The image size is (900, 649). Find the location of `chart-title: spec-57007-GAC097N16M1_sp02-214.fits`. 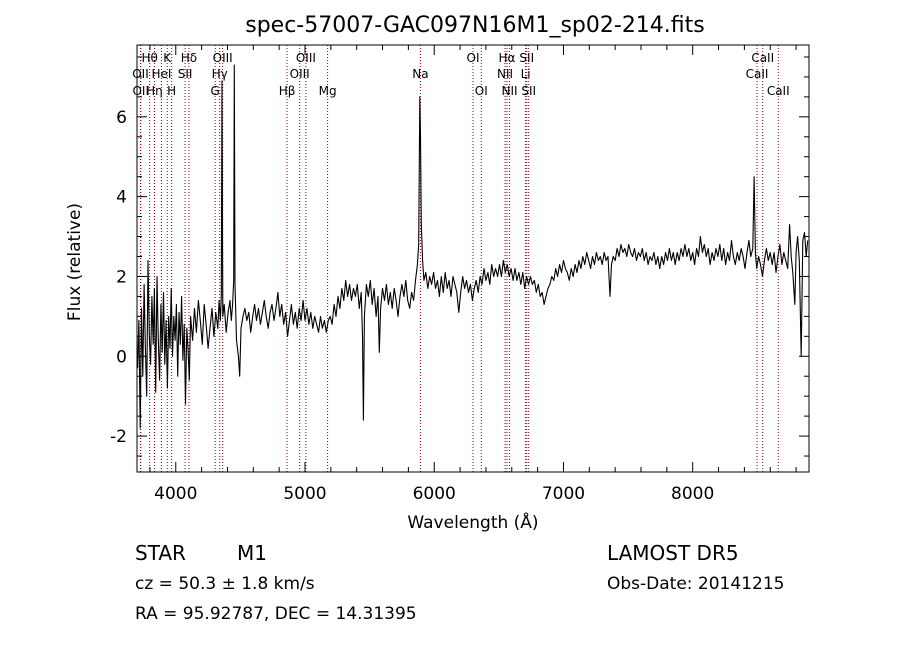

chart-title: spec-57007-GAC097N16M1_sp02-214.fits is located at coordinates (475, 25).